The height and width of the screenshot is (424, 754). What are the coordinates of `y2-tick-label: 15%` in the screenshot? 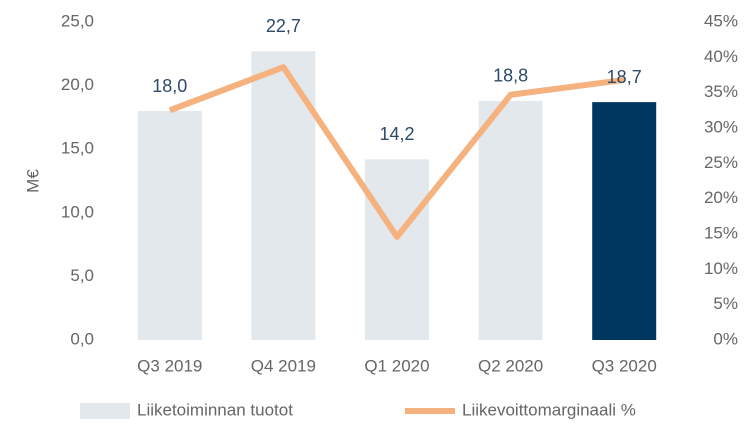 It's located at (721, 232).